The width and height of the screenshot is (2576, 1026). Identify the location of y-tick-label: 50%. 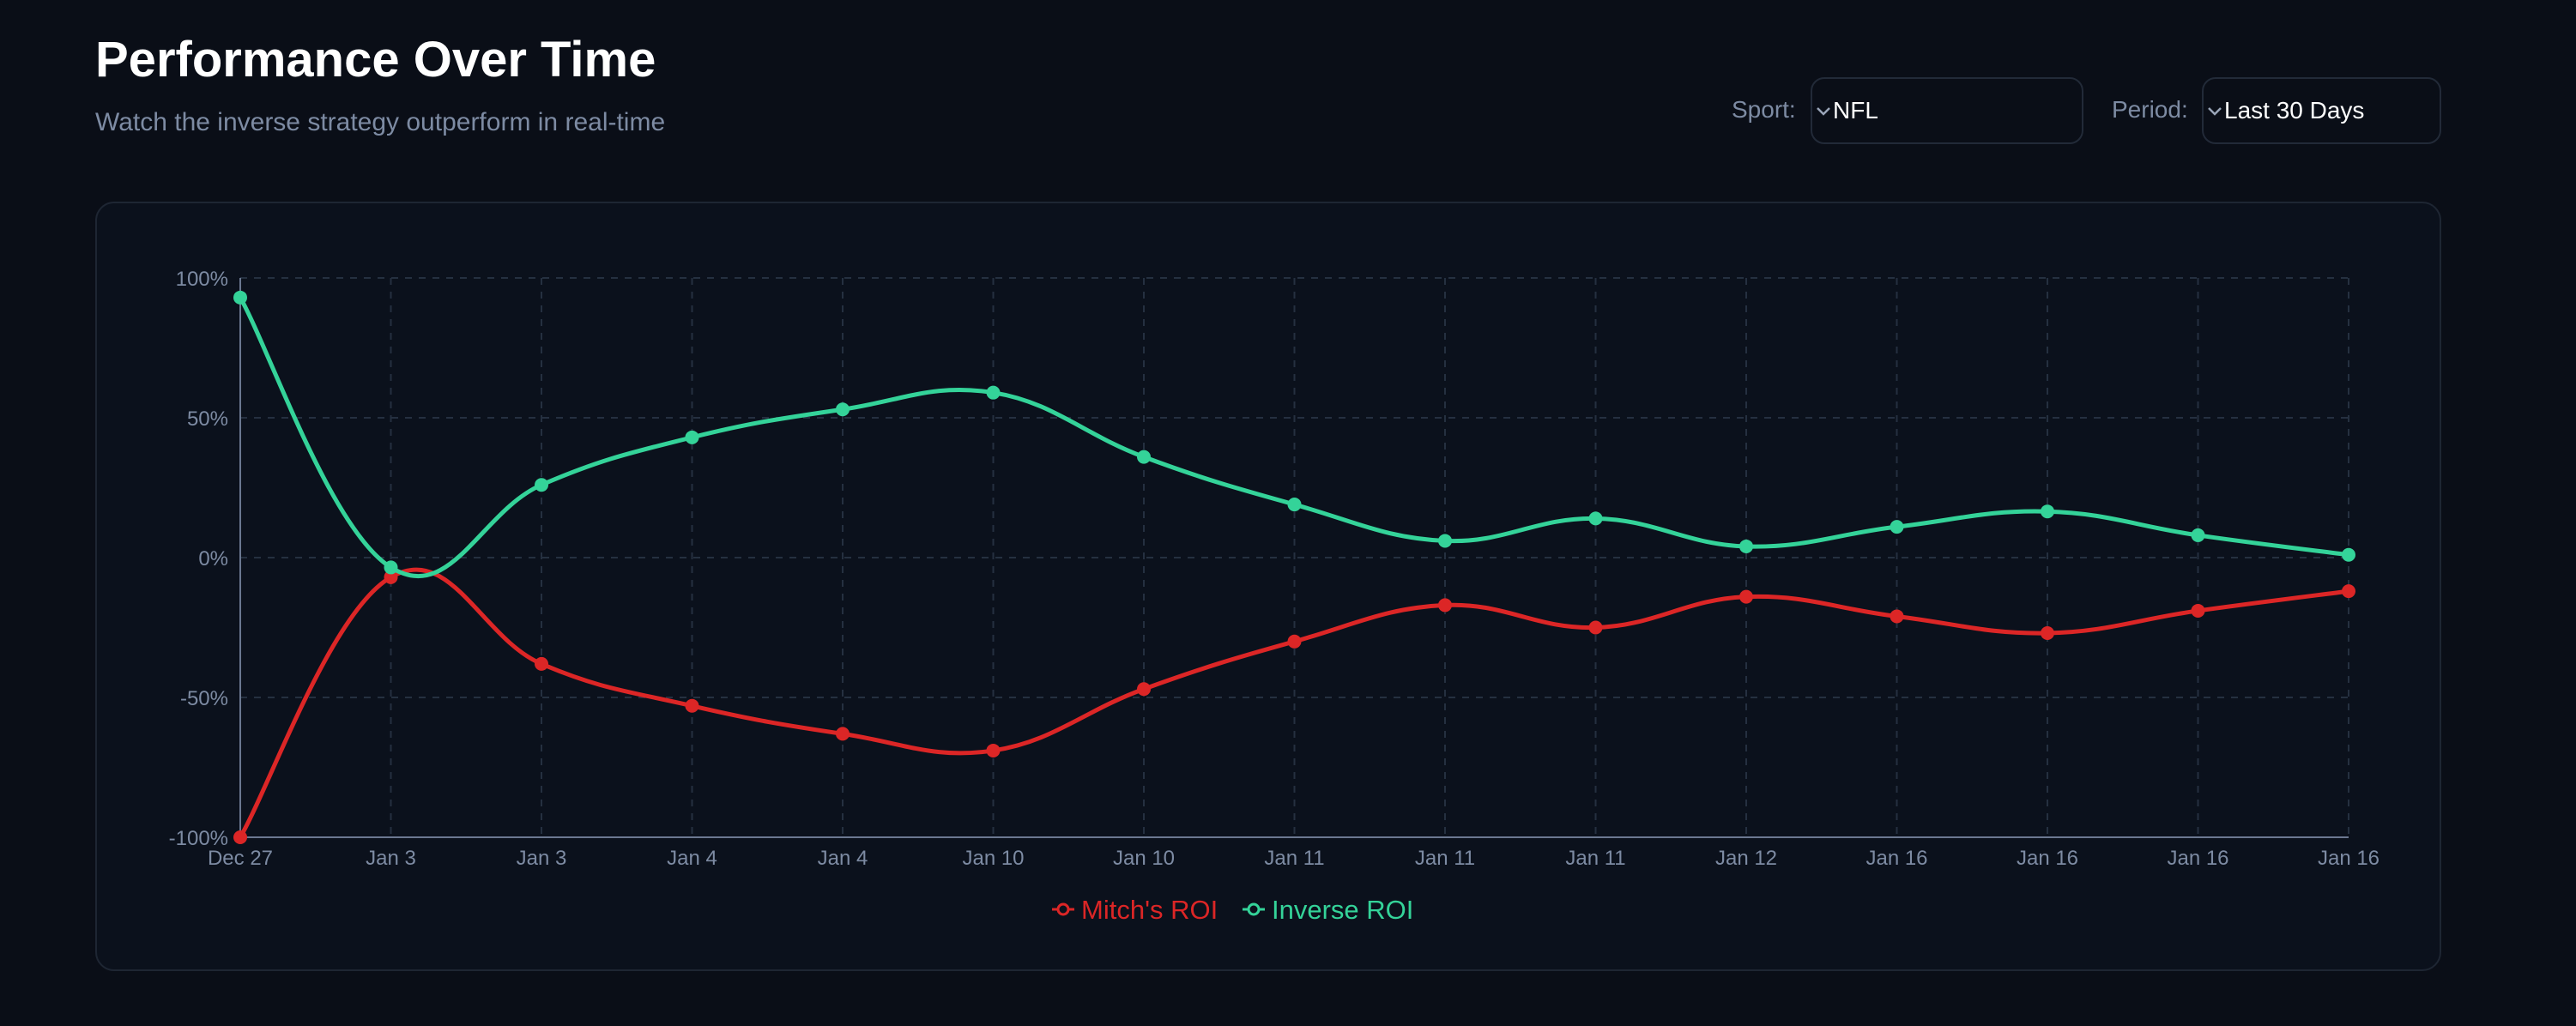
(207, 419).